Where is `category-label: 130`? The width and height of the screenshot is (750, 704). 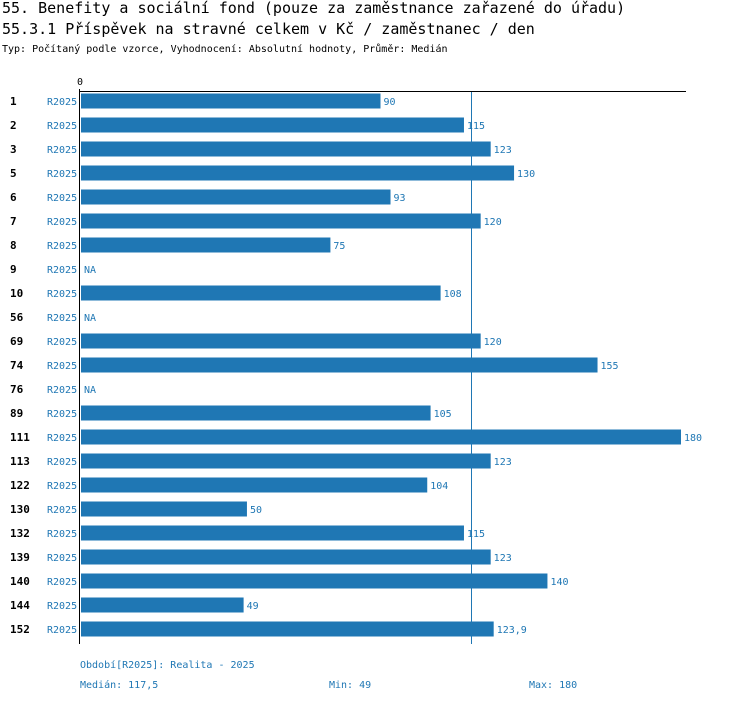 category-label: 130 is located at coordinates (20, 509).